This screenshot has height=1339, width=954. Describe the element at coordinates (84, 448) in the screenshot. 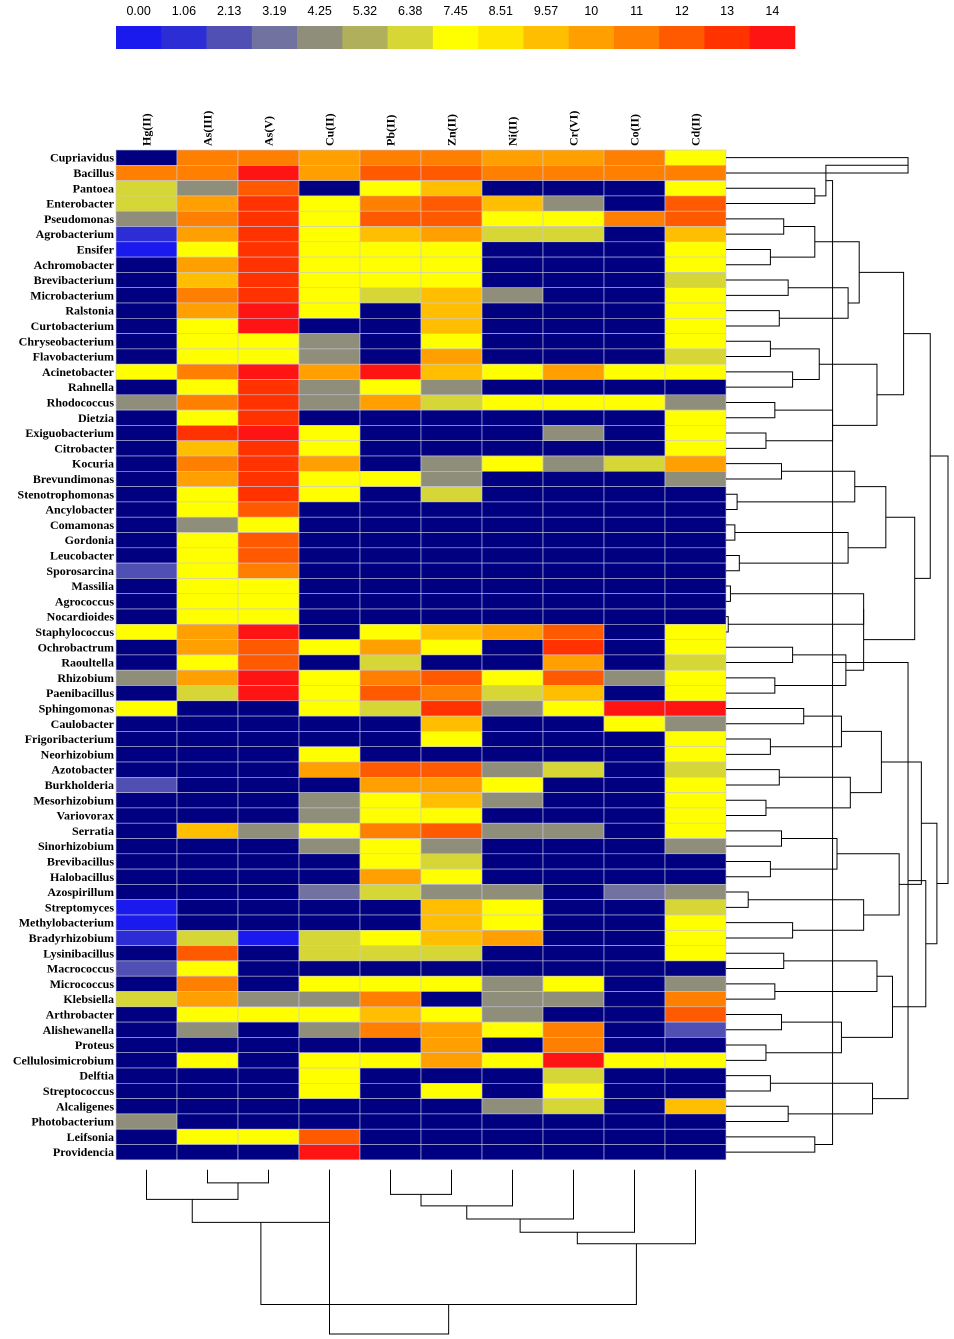

I see `row-label: Citrobacter` at that location.